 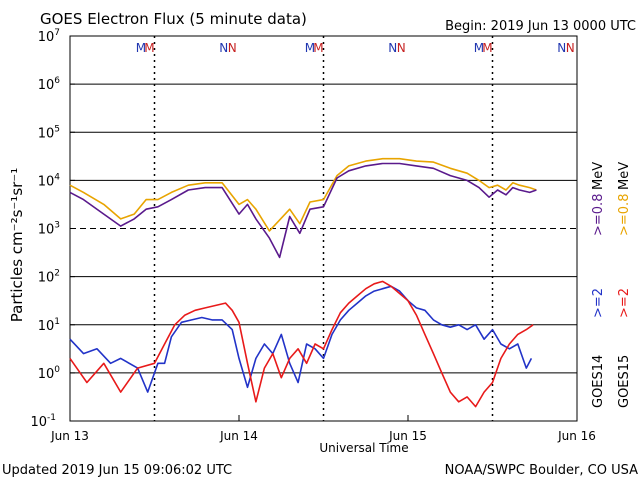 I want to click on x-tick-label: Jun 13, so click(x=69, y=436).